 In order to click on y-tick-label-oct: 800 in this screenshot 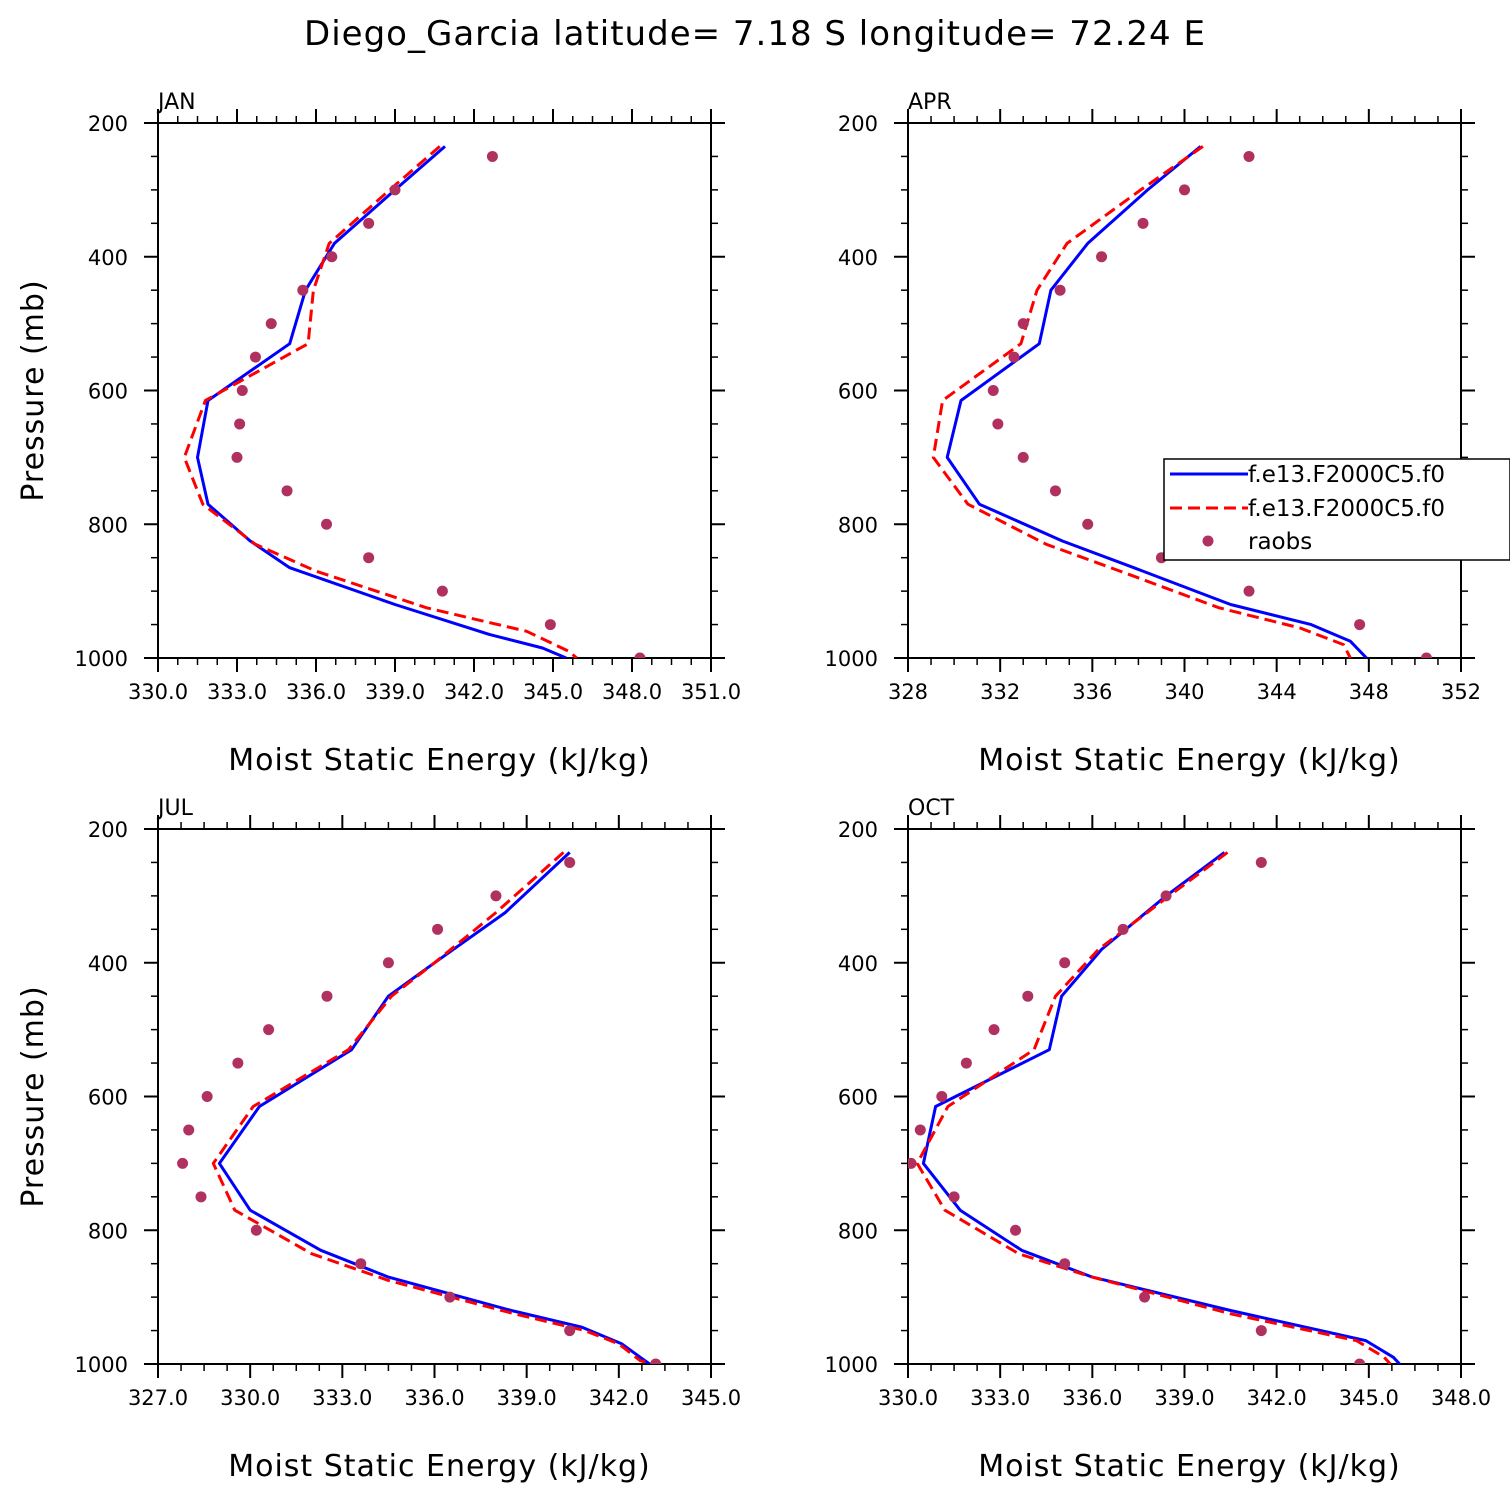, I will do `click(858, 1231)`.